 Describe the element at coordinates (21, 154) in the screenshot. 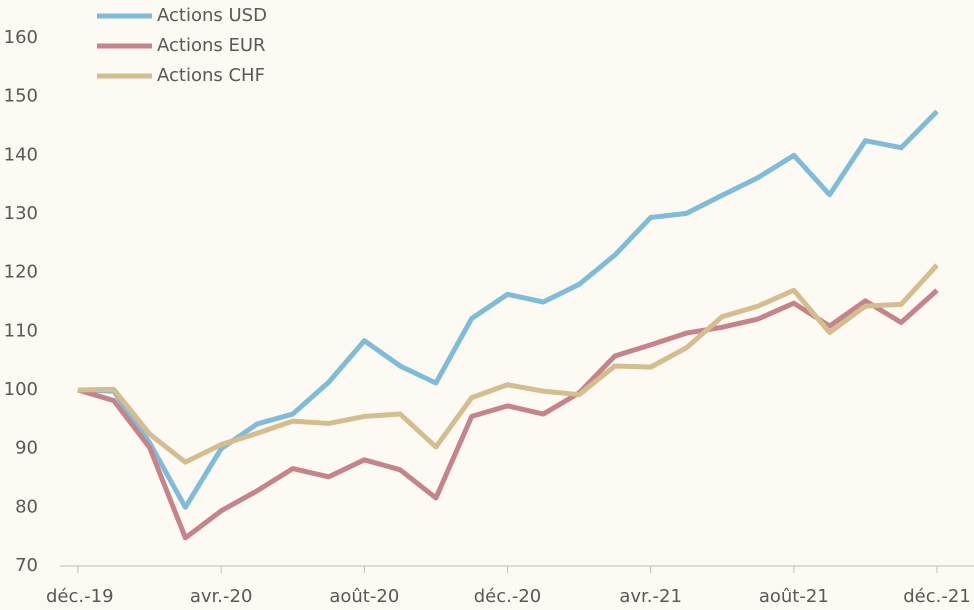

I see `y-tick-label: 140` at that location.